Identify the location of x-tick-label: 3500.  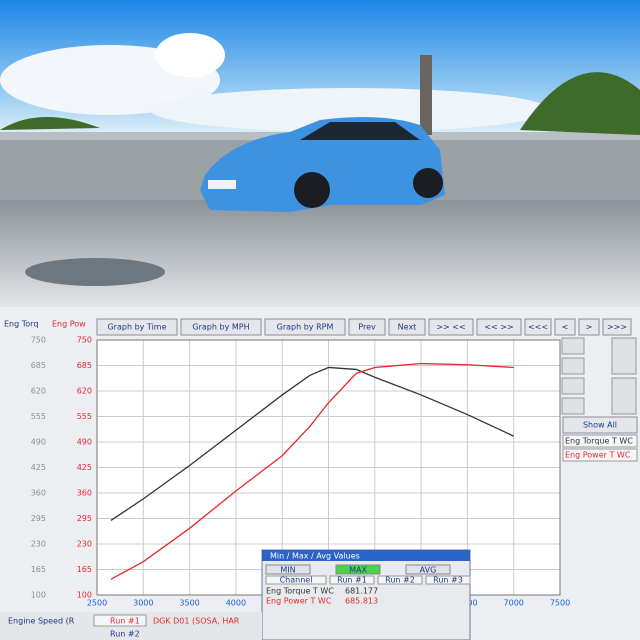
(189, 603).